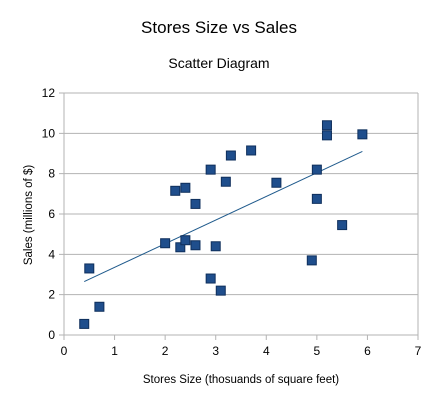  Describe the element at coordinates (49, 133) in the screenshot. I see `y-tick-label: 10` at that location.